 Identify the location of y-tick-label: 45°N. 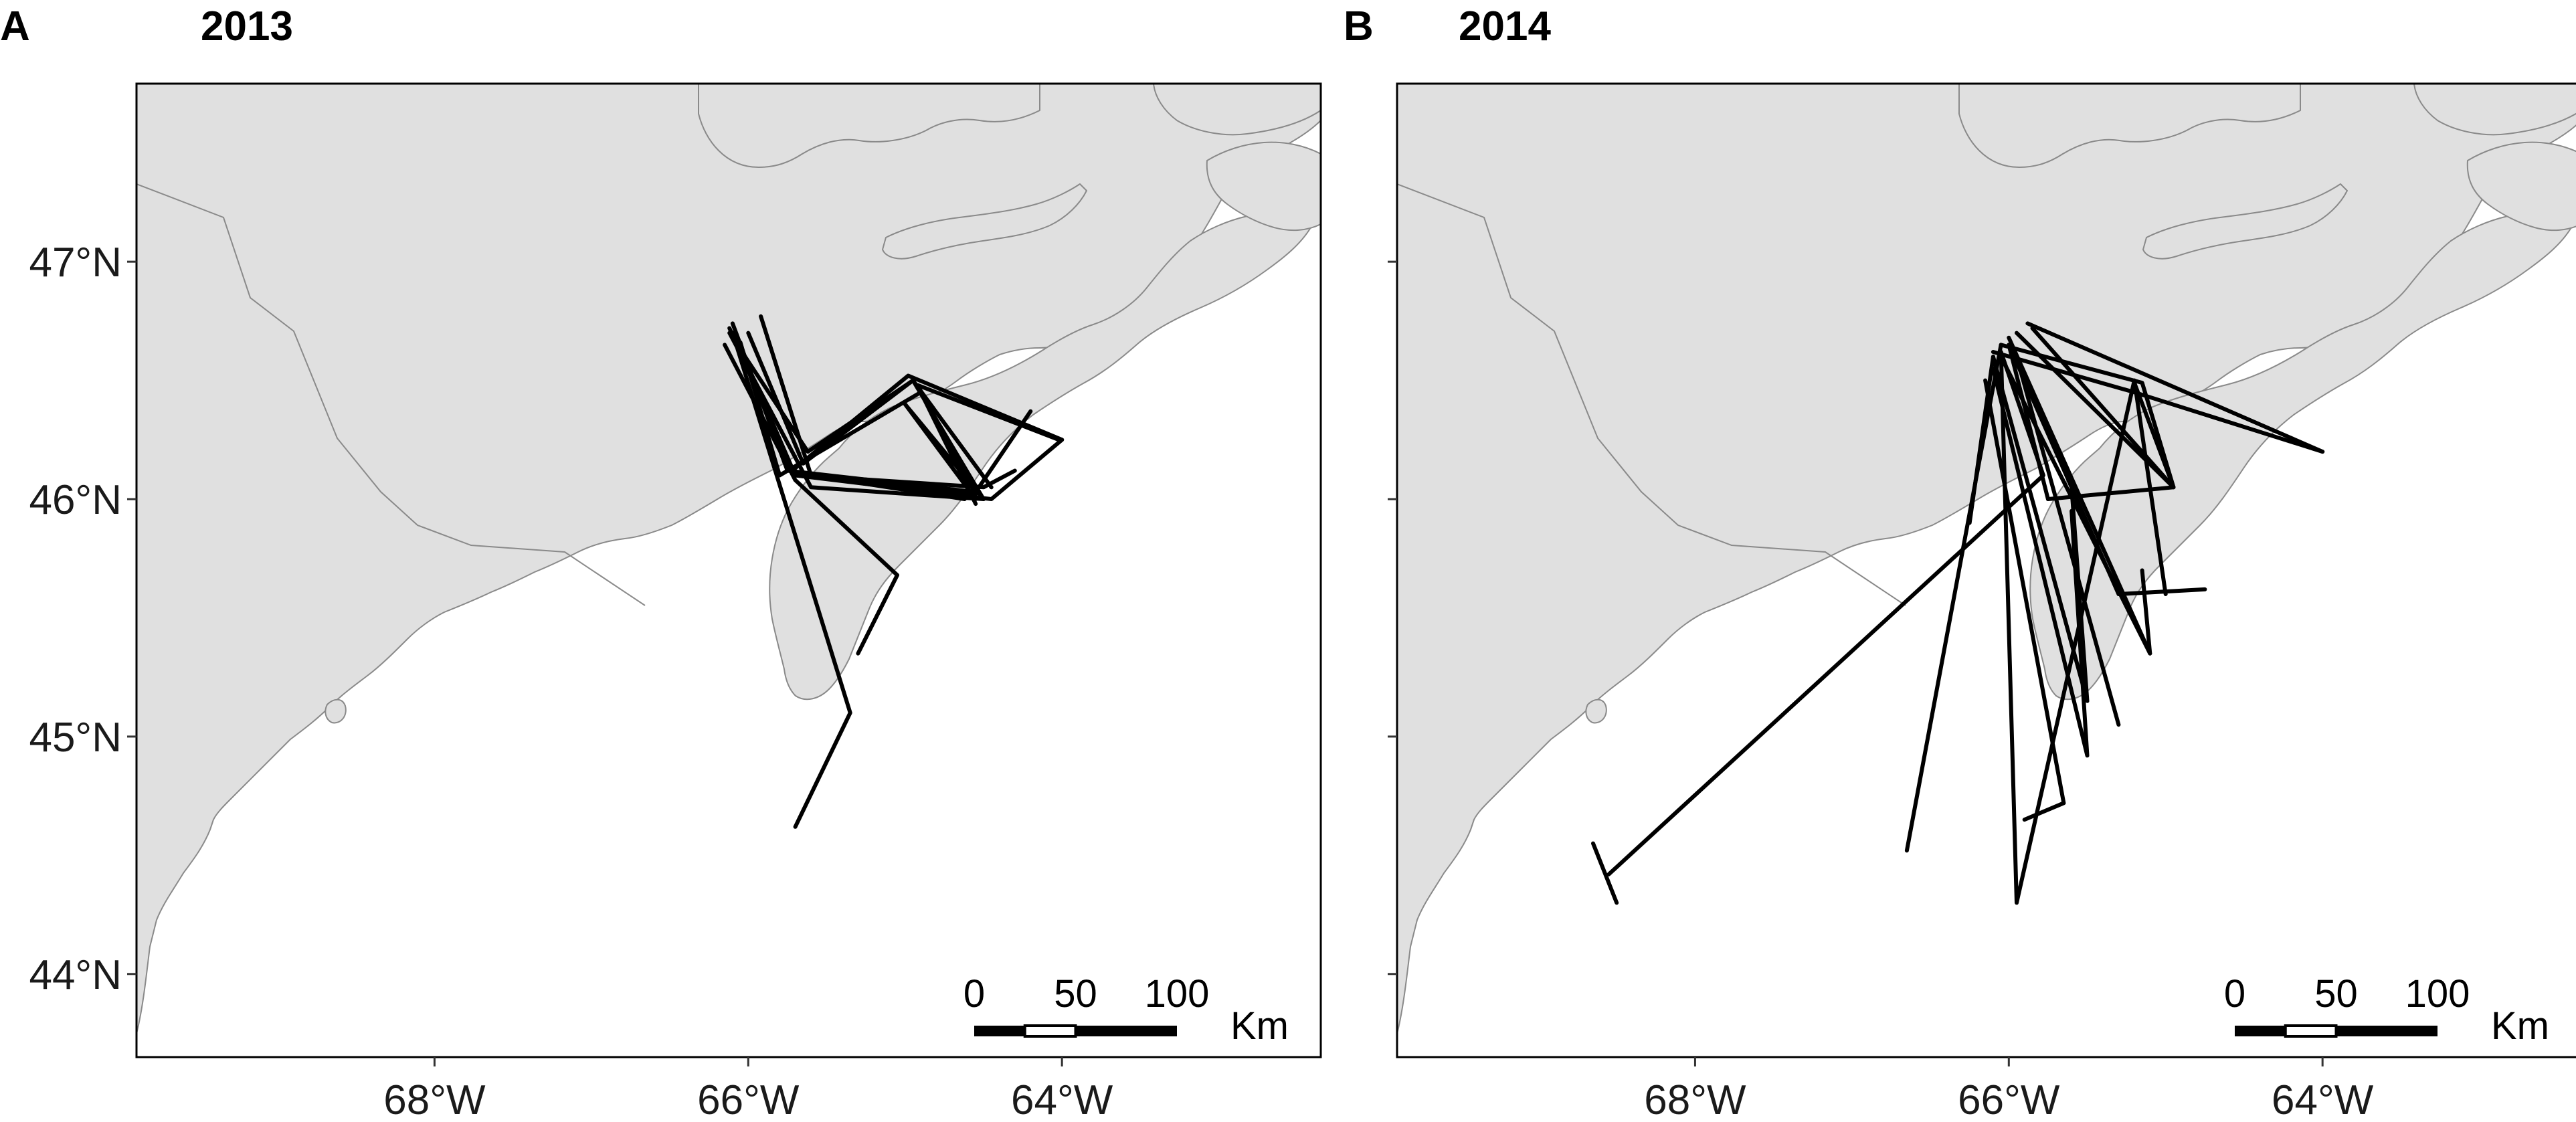
(75, 738).